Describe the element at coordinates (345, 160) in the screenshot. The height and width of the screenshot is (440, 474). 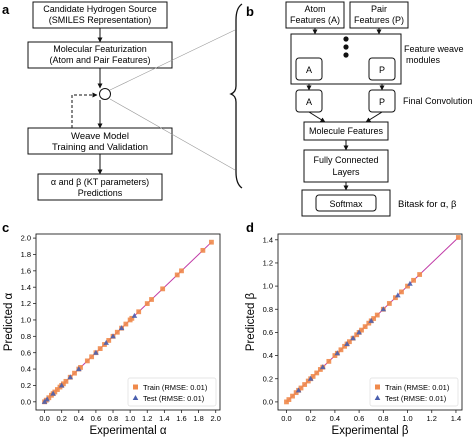
I see `fully-connected-line1: Fully Connected` at that location.